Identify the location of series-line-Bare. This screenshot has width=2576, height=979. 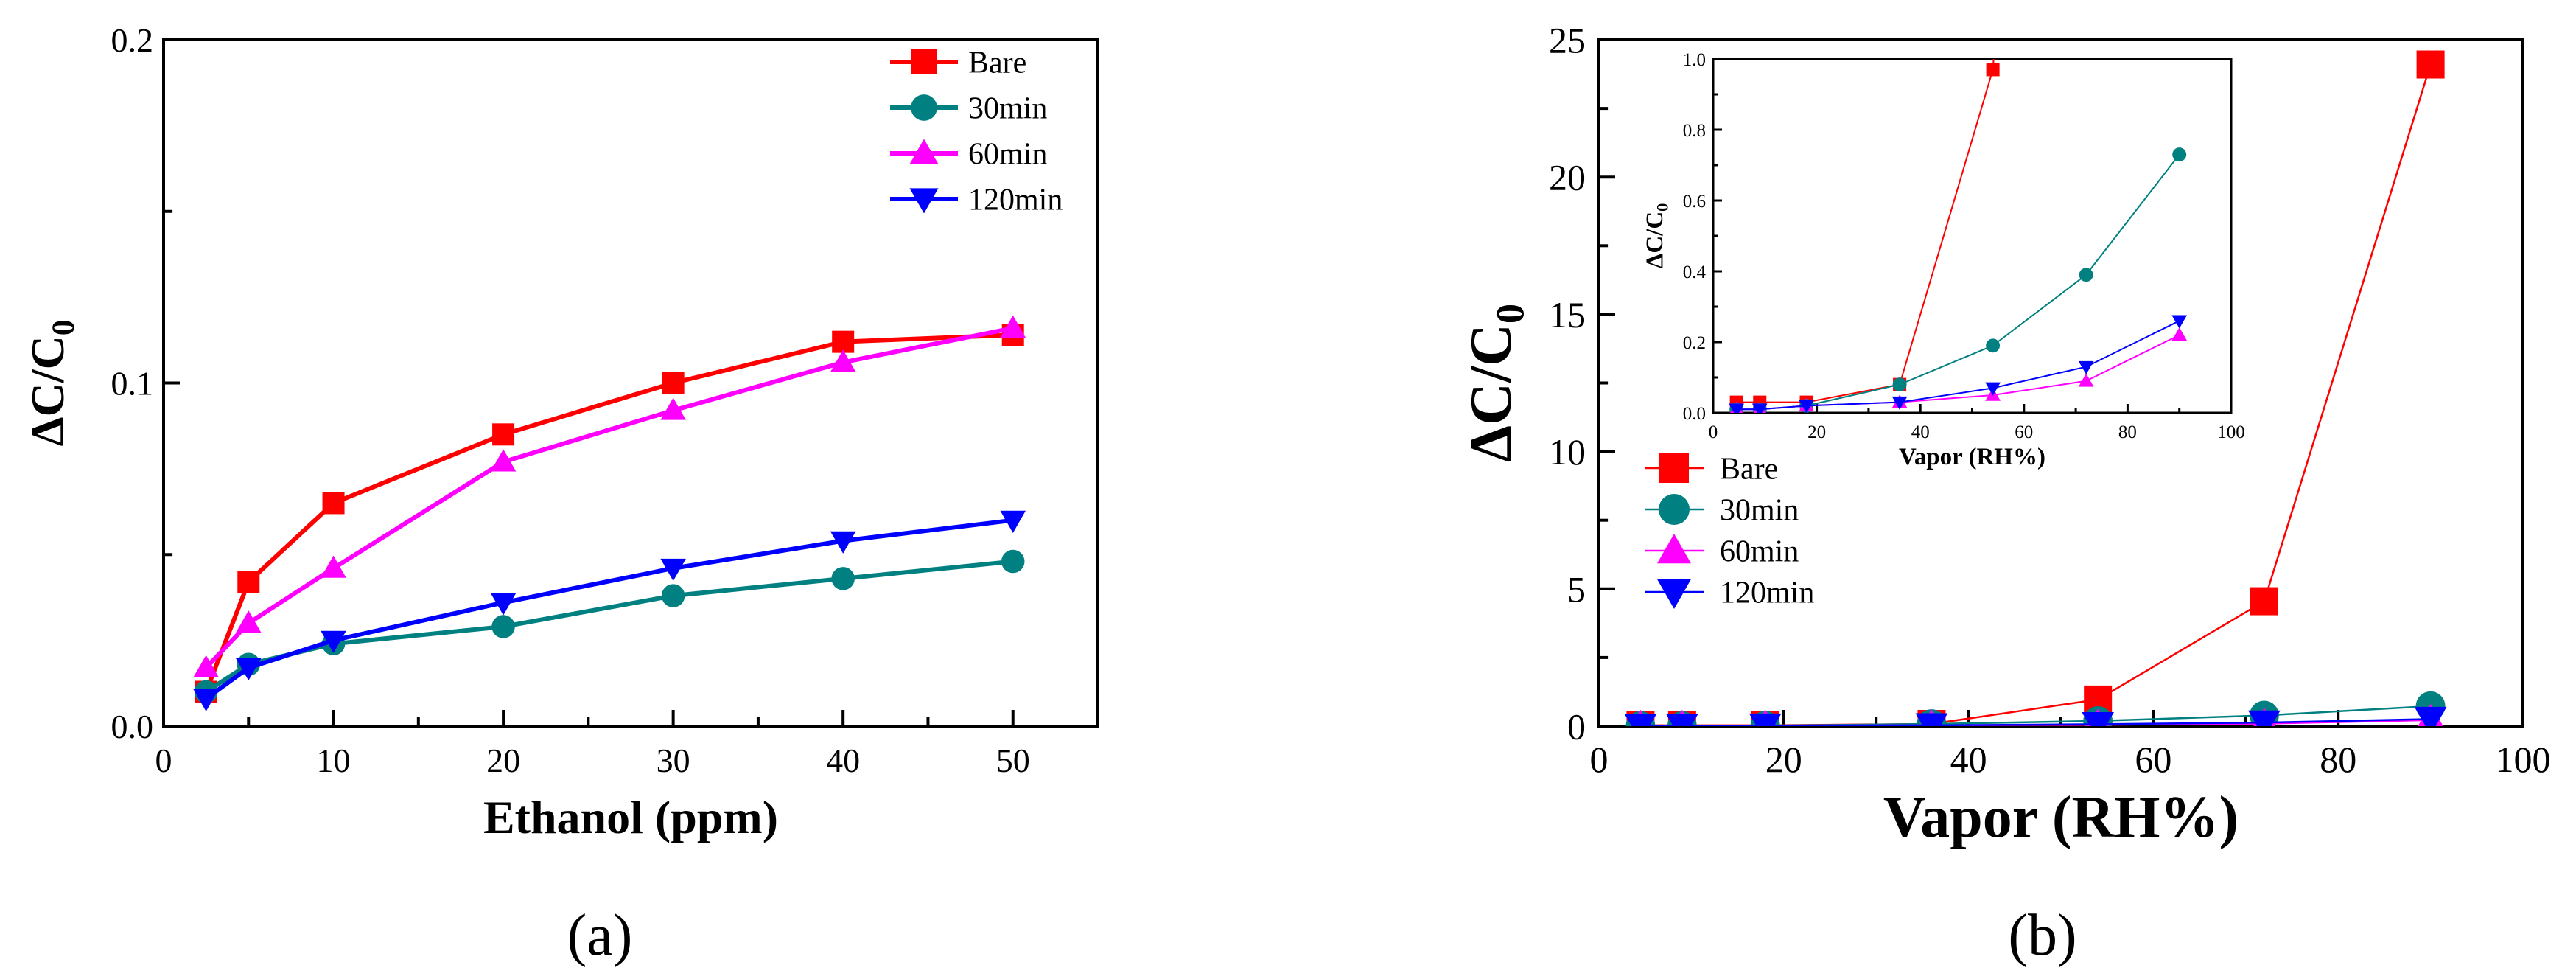
(1865, 231).